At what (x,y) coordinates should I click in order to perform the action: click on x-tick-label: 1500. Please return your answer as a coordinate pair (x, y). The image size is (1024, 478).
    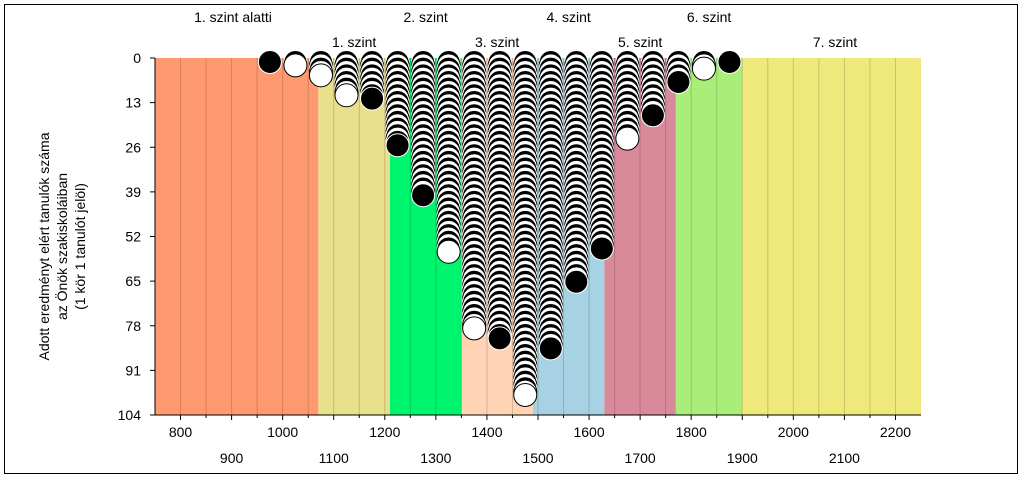
    Looking at the image, I should click on (537, 458).